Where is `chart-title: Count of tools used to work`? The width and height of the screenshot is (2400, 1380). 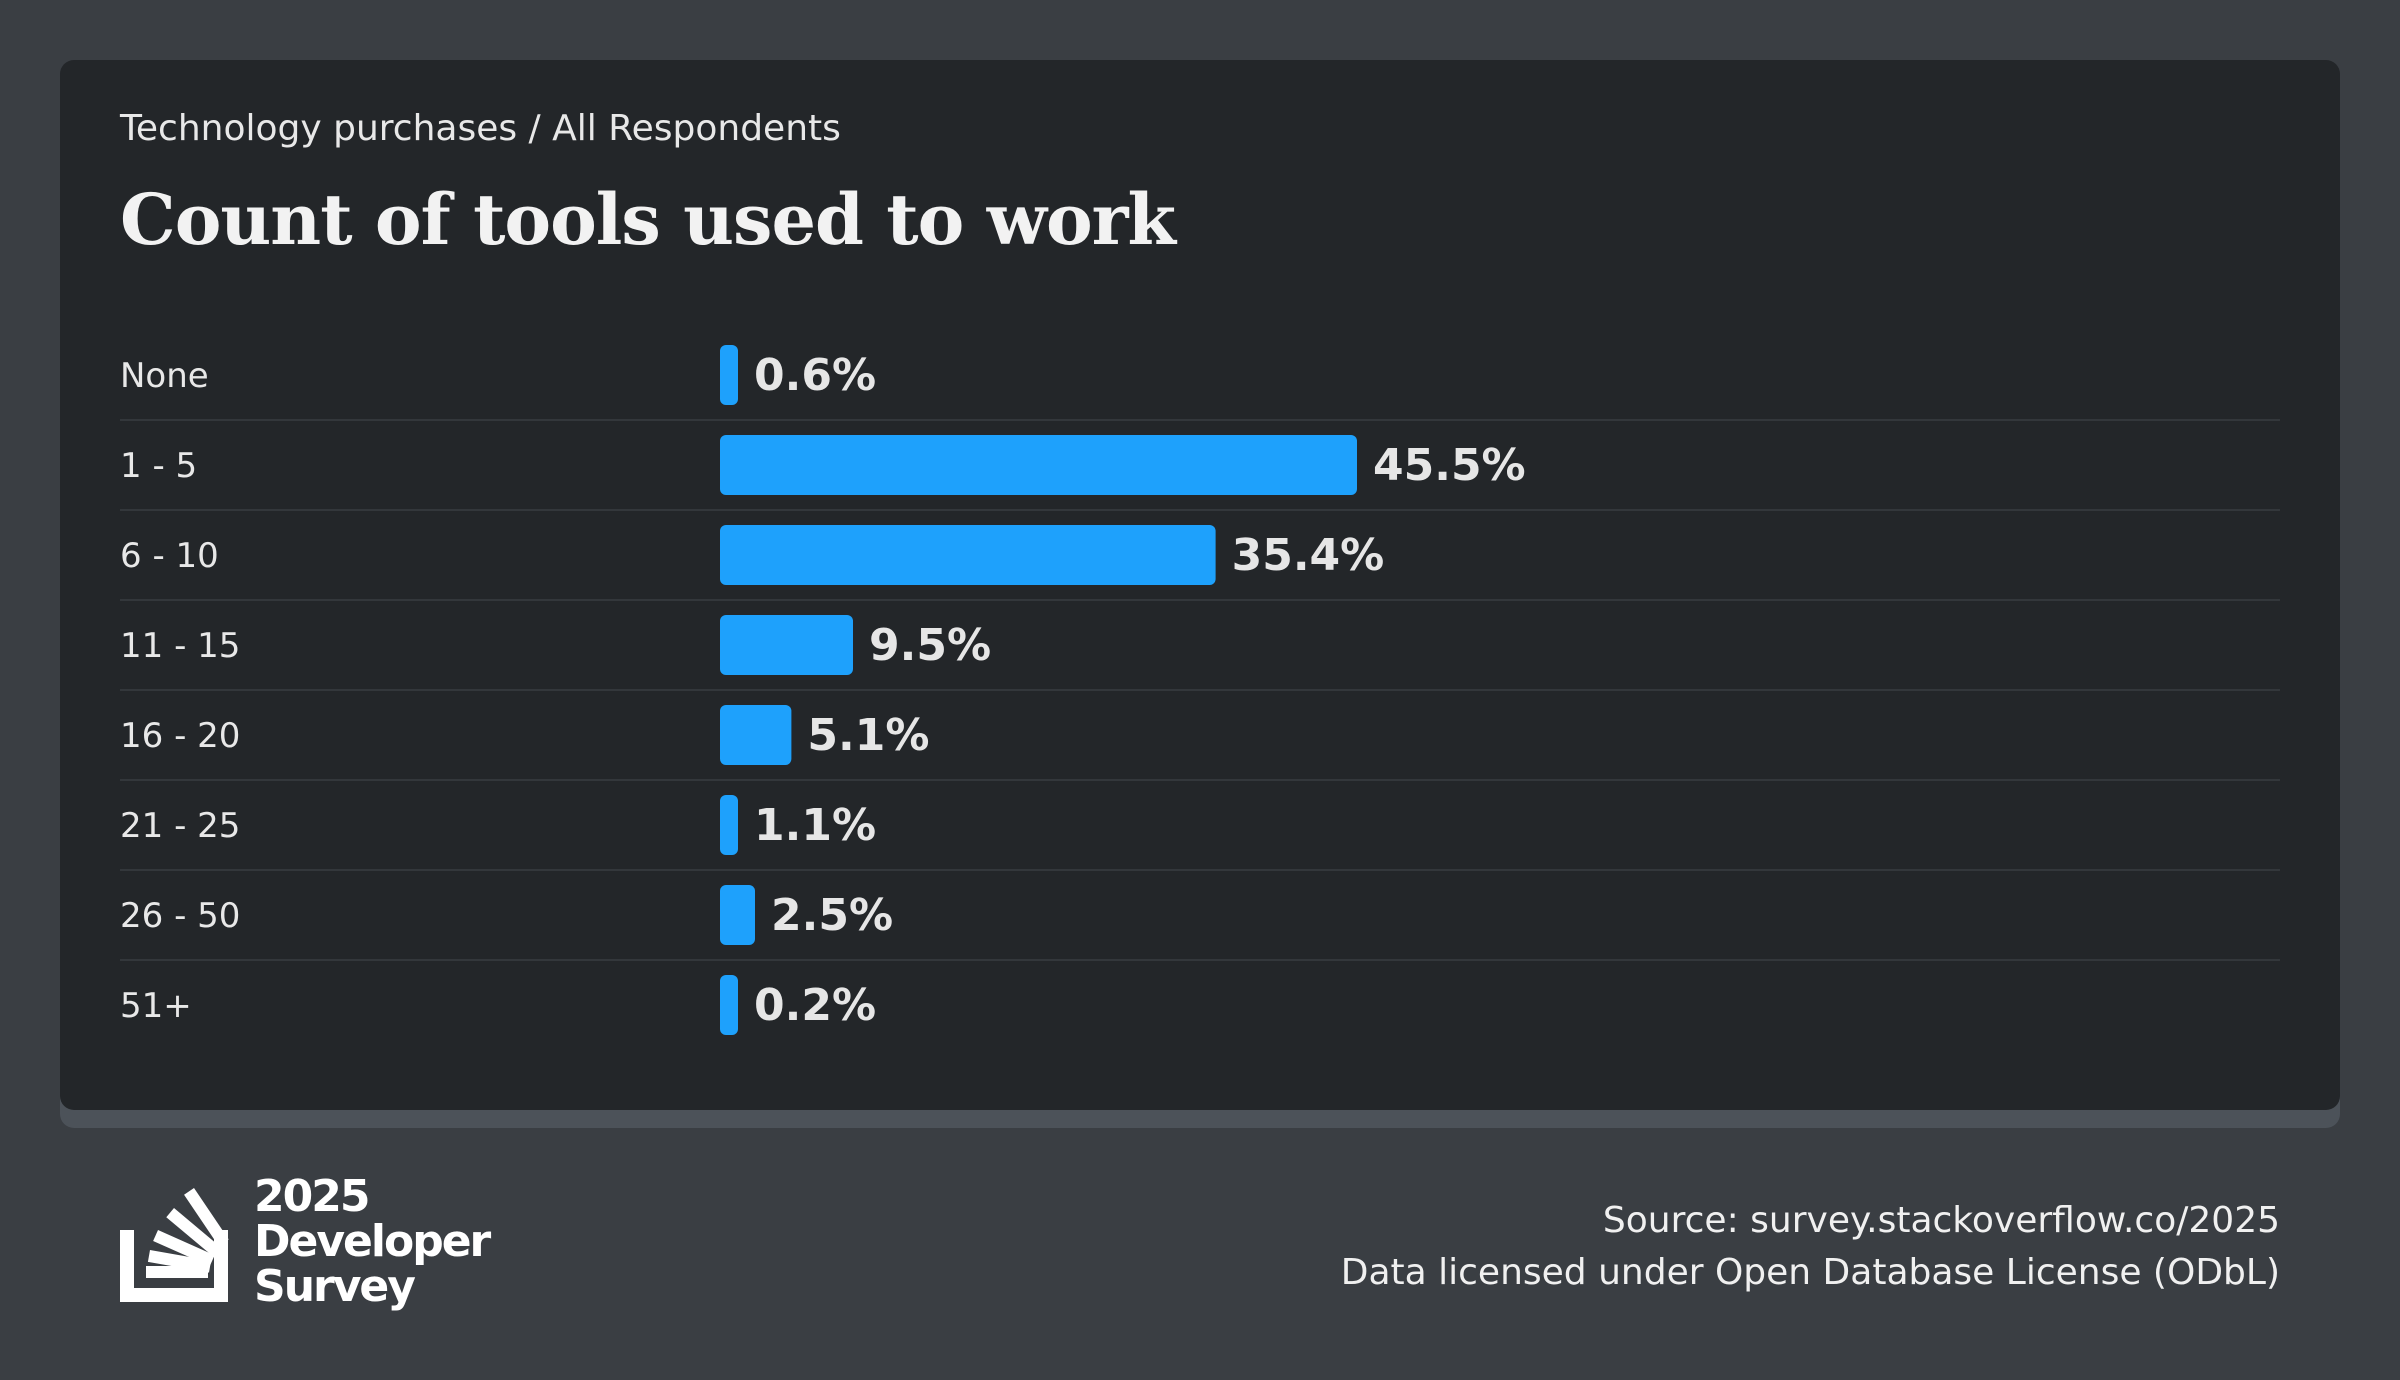
chart-title: Count of tools used to work is located at coordinates (648, 219).